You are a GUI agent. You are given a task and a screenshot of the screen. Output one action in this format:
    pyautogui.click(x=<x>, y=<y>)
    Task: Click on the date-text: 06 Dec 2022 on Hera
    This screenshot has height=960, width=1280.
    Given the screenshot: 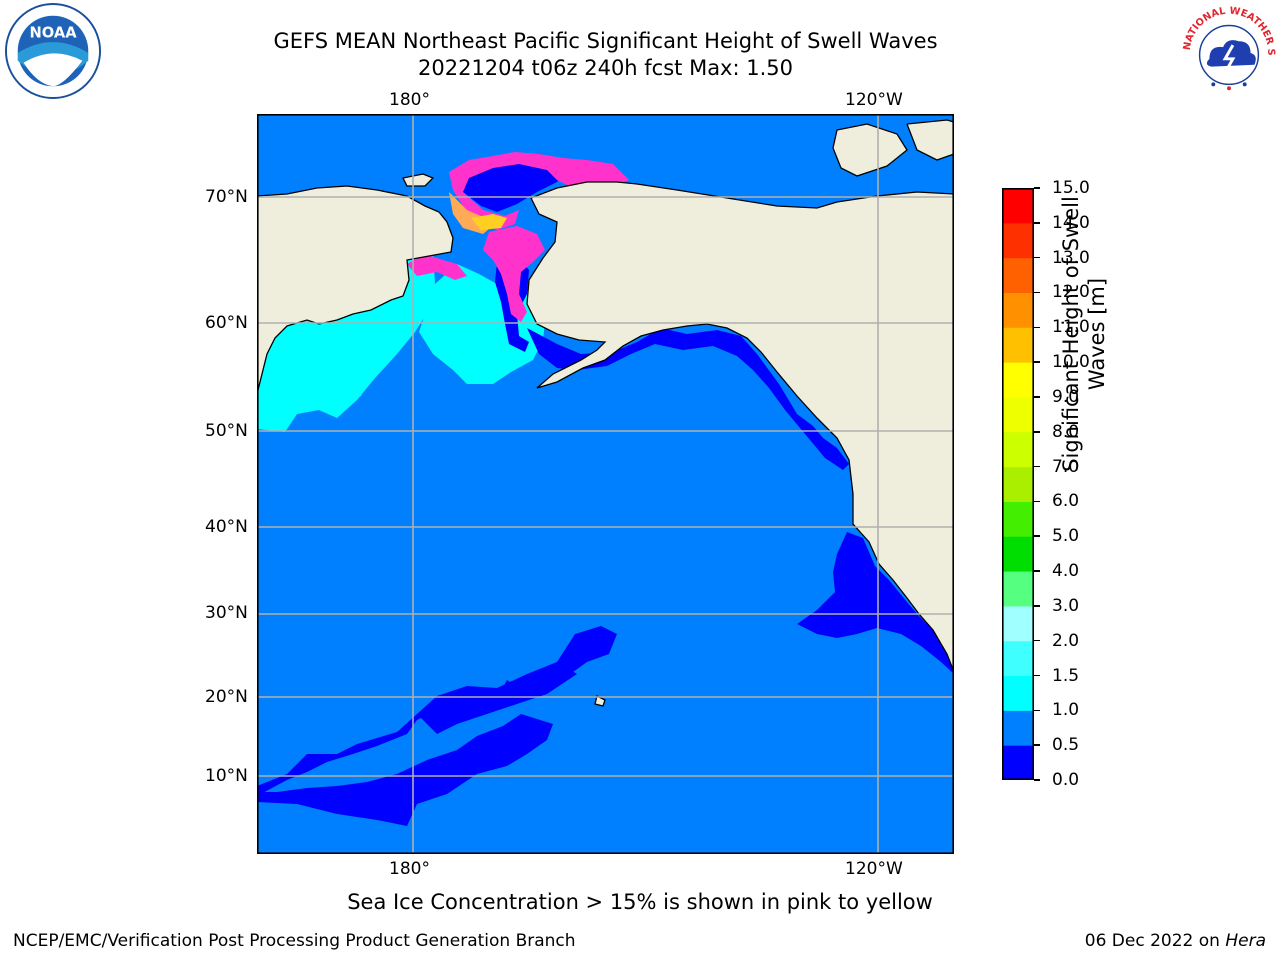 What is the action you would take?
    pyautogui.click(x=1175, y=941)
    